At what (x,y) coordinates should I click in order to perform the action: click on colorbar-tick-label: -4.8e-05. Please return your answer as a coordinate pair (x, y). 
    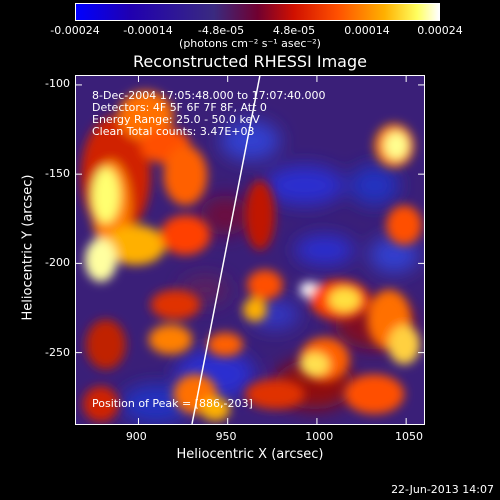
    Looking at the image, I should click on (221, 30).